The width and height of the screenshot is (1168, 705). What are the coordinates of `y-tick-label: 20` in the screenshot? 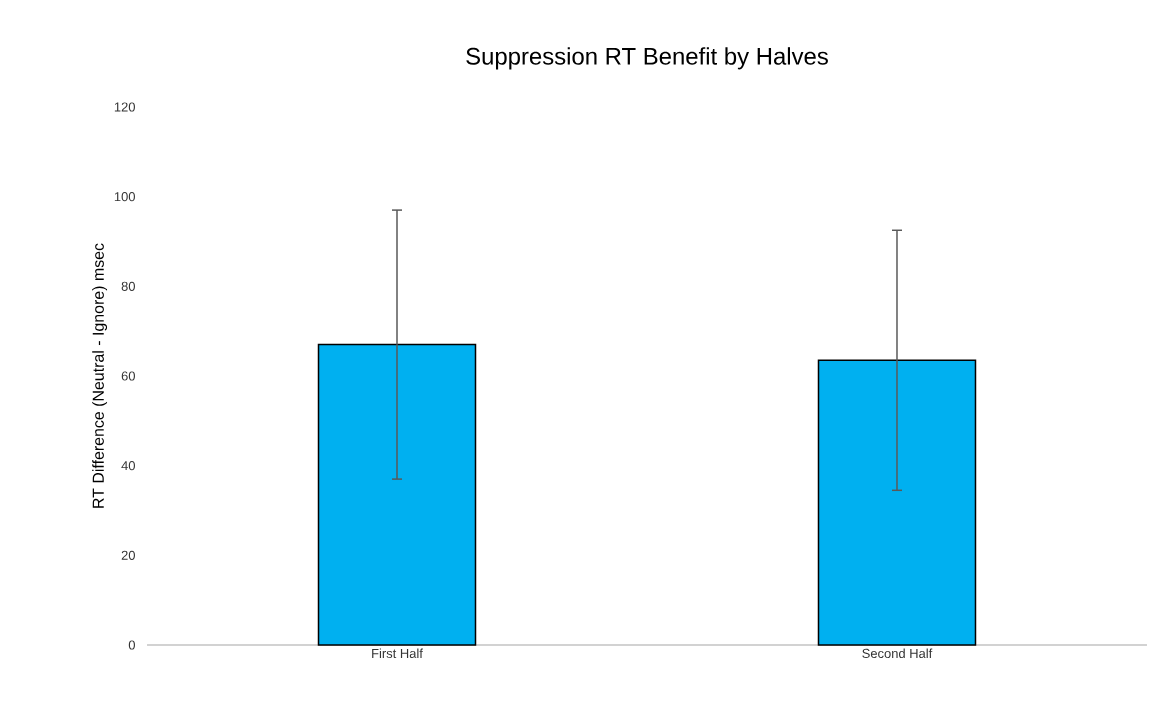 It's located at (128, 555).